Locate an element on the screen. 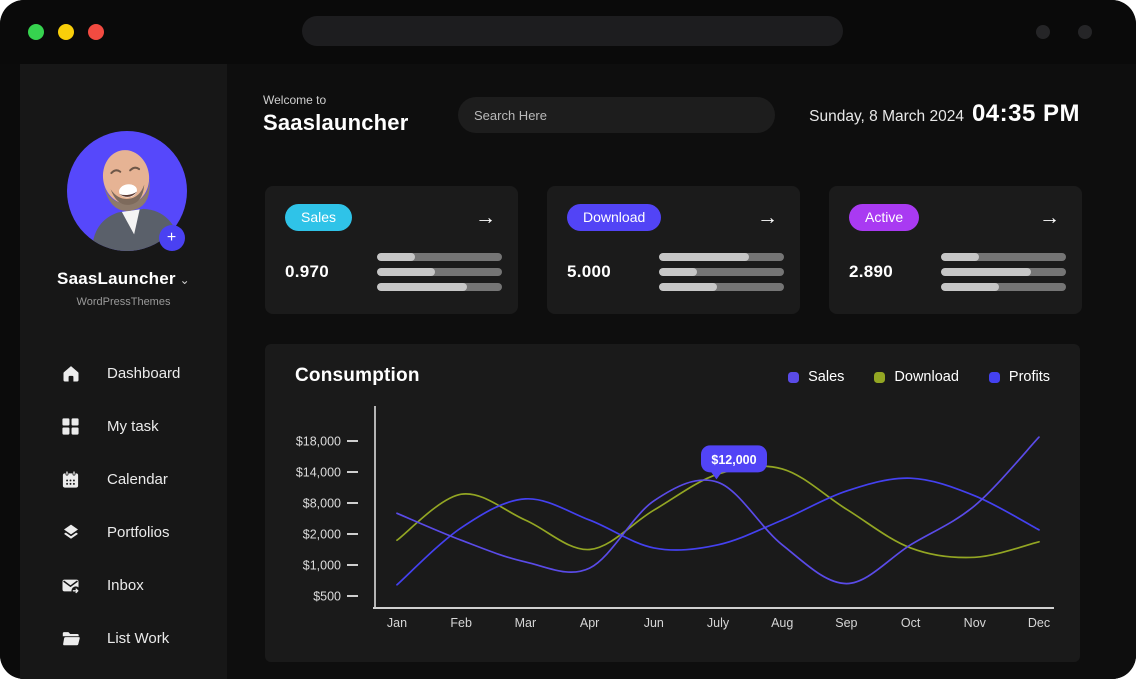  page-title: Saaslauncher is located at coordinates (336, 122).